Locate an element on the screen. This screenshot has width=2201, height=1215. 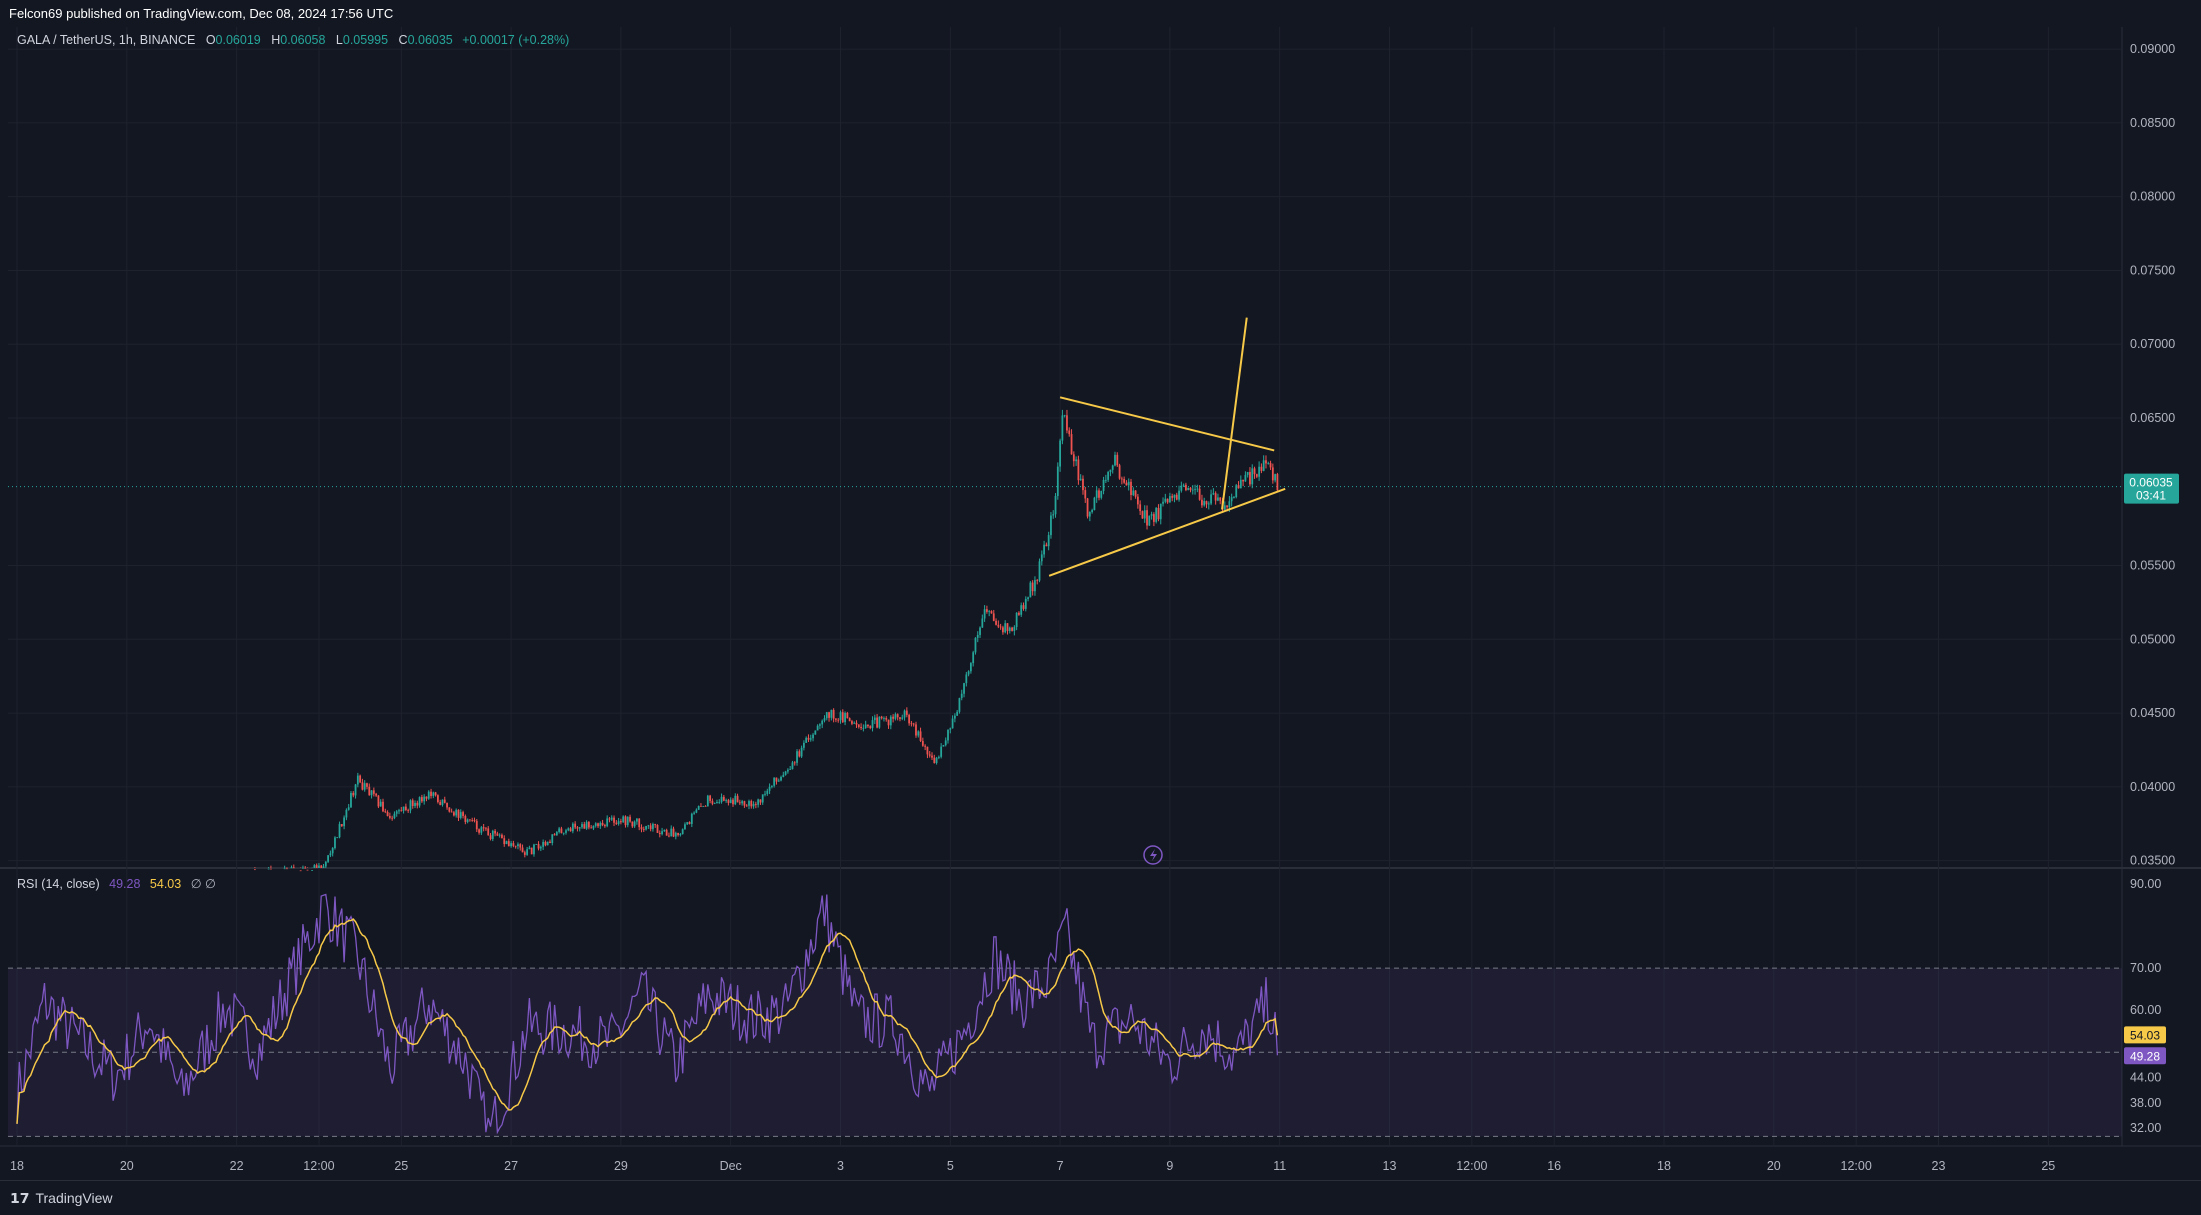
rsi-tick-label: 60.00 is located at coordinates (2145, 1010).